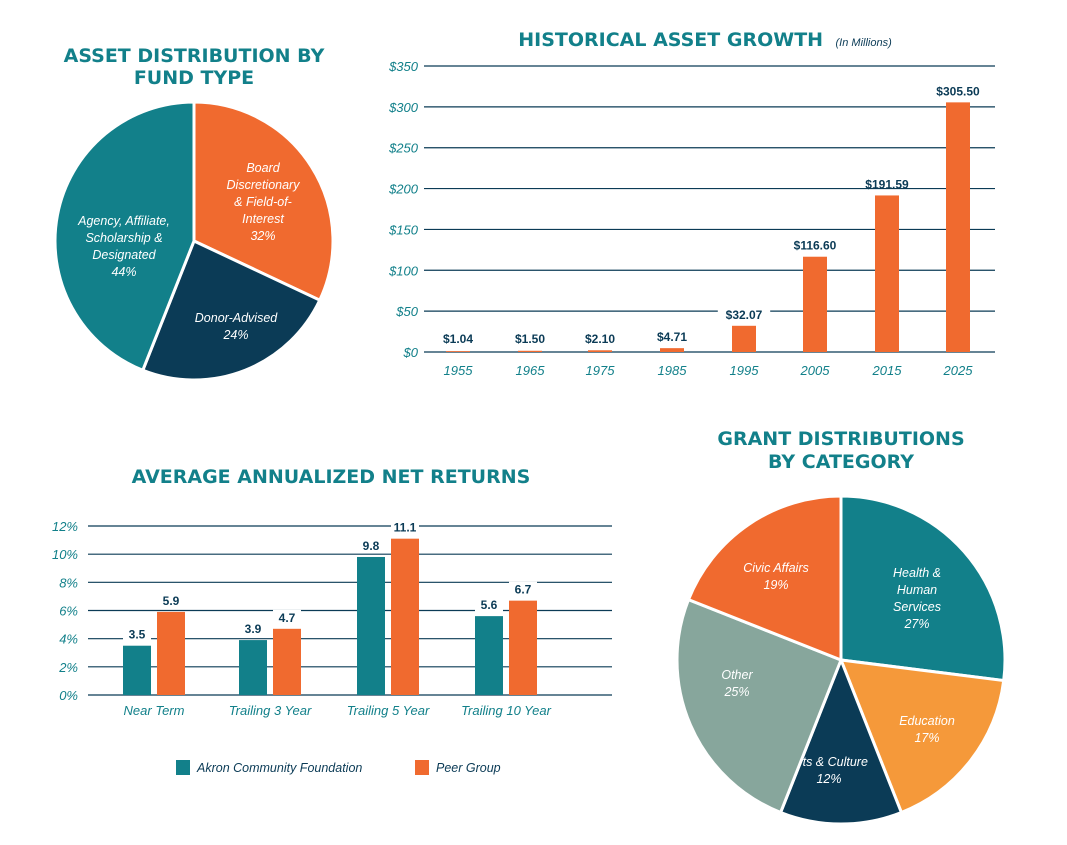  I want to click on bar-akron-community-foundation-trailing-3-year, so click(253, 667).